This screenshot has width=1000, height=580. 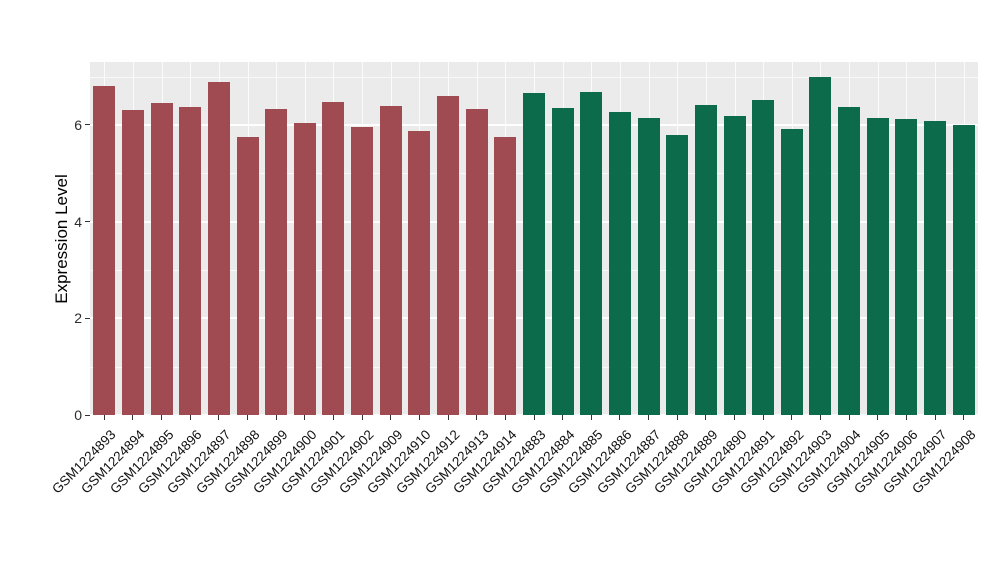 I want to click on y-tick-label: 4, so click(x=78, y=221).